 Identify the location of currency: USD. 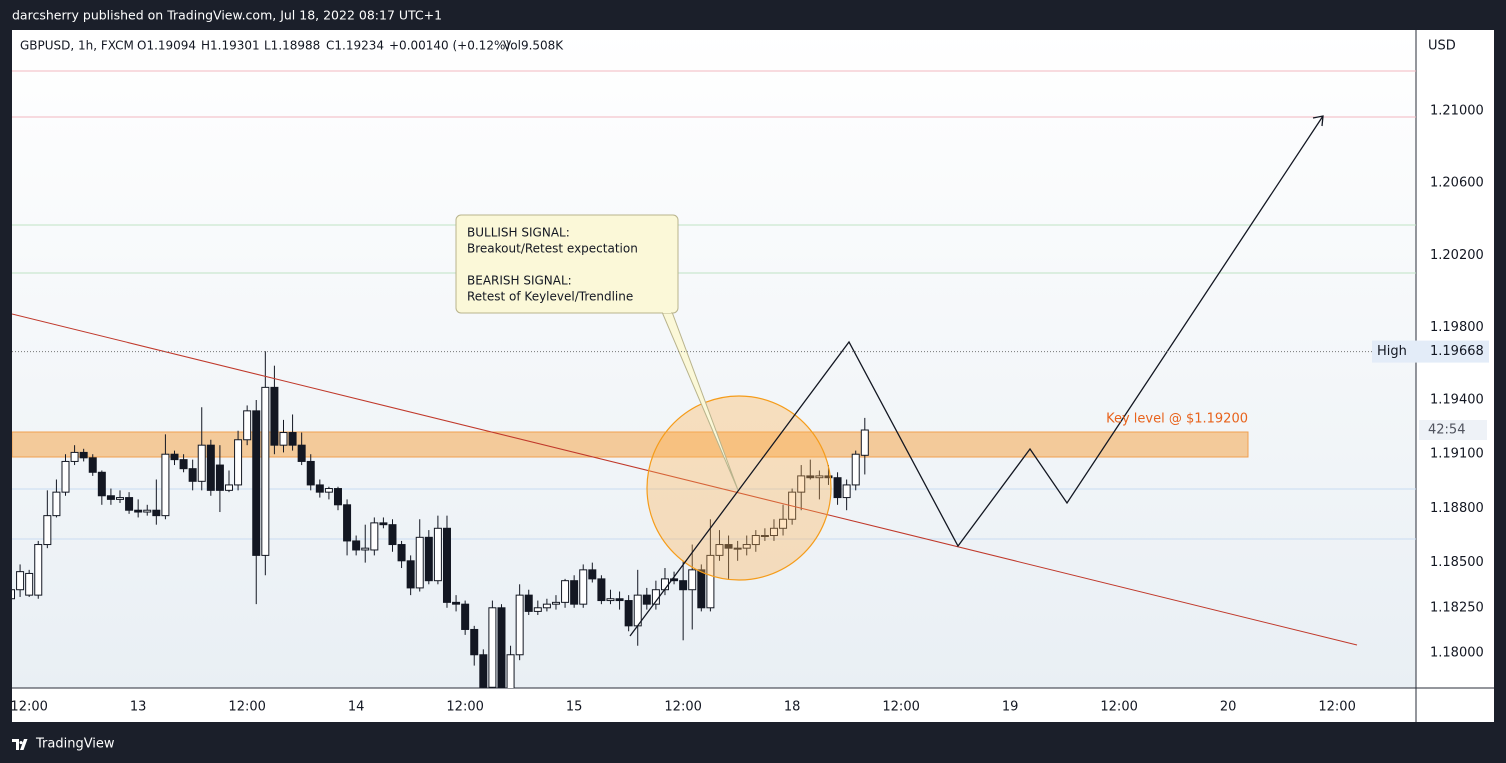
(1442, 46).